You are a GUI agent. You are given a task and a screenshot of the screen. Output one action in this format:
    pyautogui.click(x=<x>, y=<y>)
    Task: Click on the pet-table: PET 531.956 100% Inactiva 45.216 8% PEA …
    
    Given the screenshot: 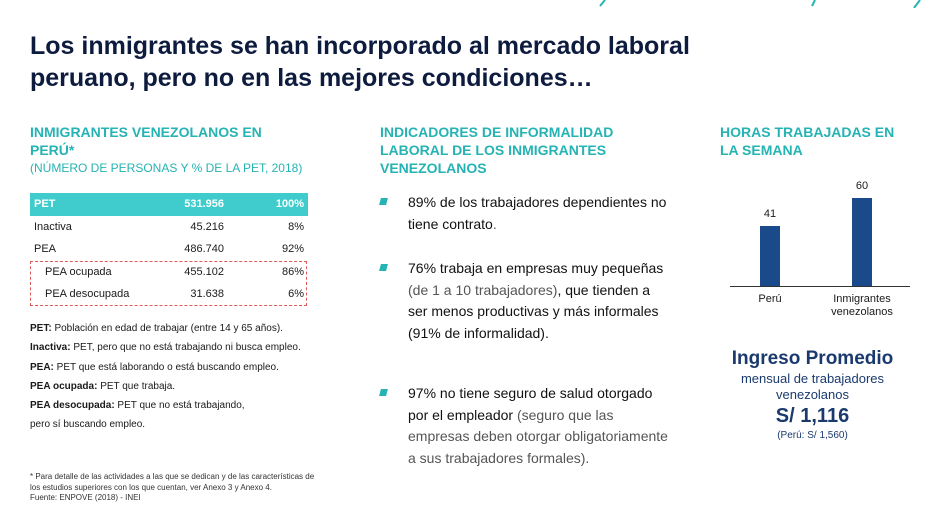 What is the action you would take?
    pyautogui.click(x=169, y=249)
    